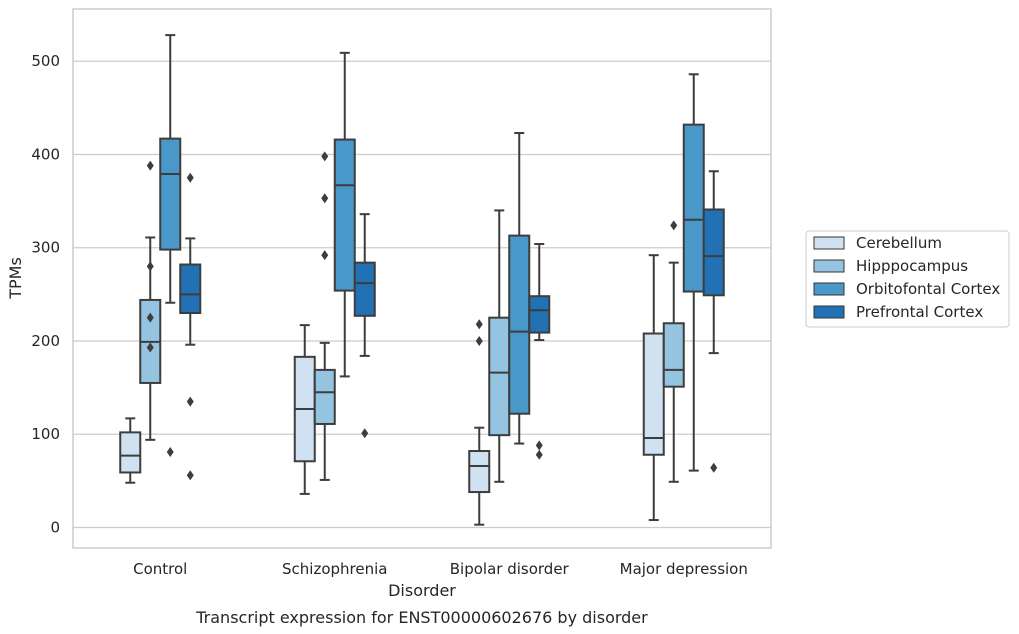 Image resolution: width=1019 pixels, height=634 pixels. Describe the element at coordinates (919, 312) in the screenshot. I see `legend-label-3: Prefrontal Cortex` at that location.